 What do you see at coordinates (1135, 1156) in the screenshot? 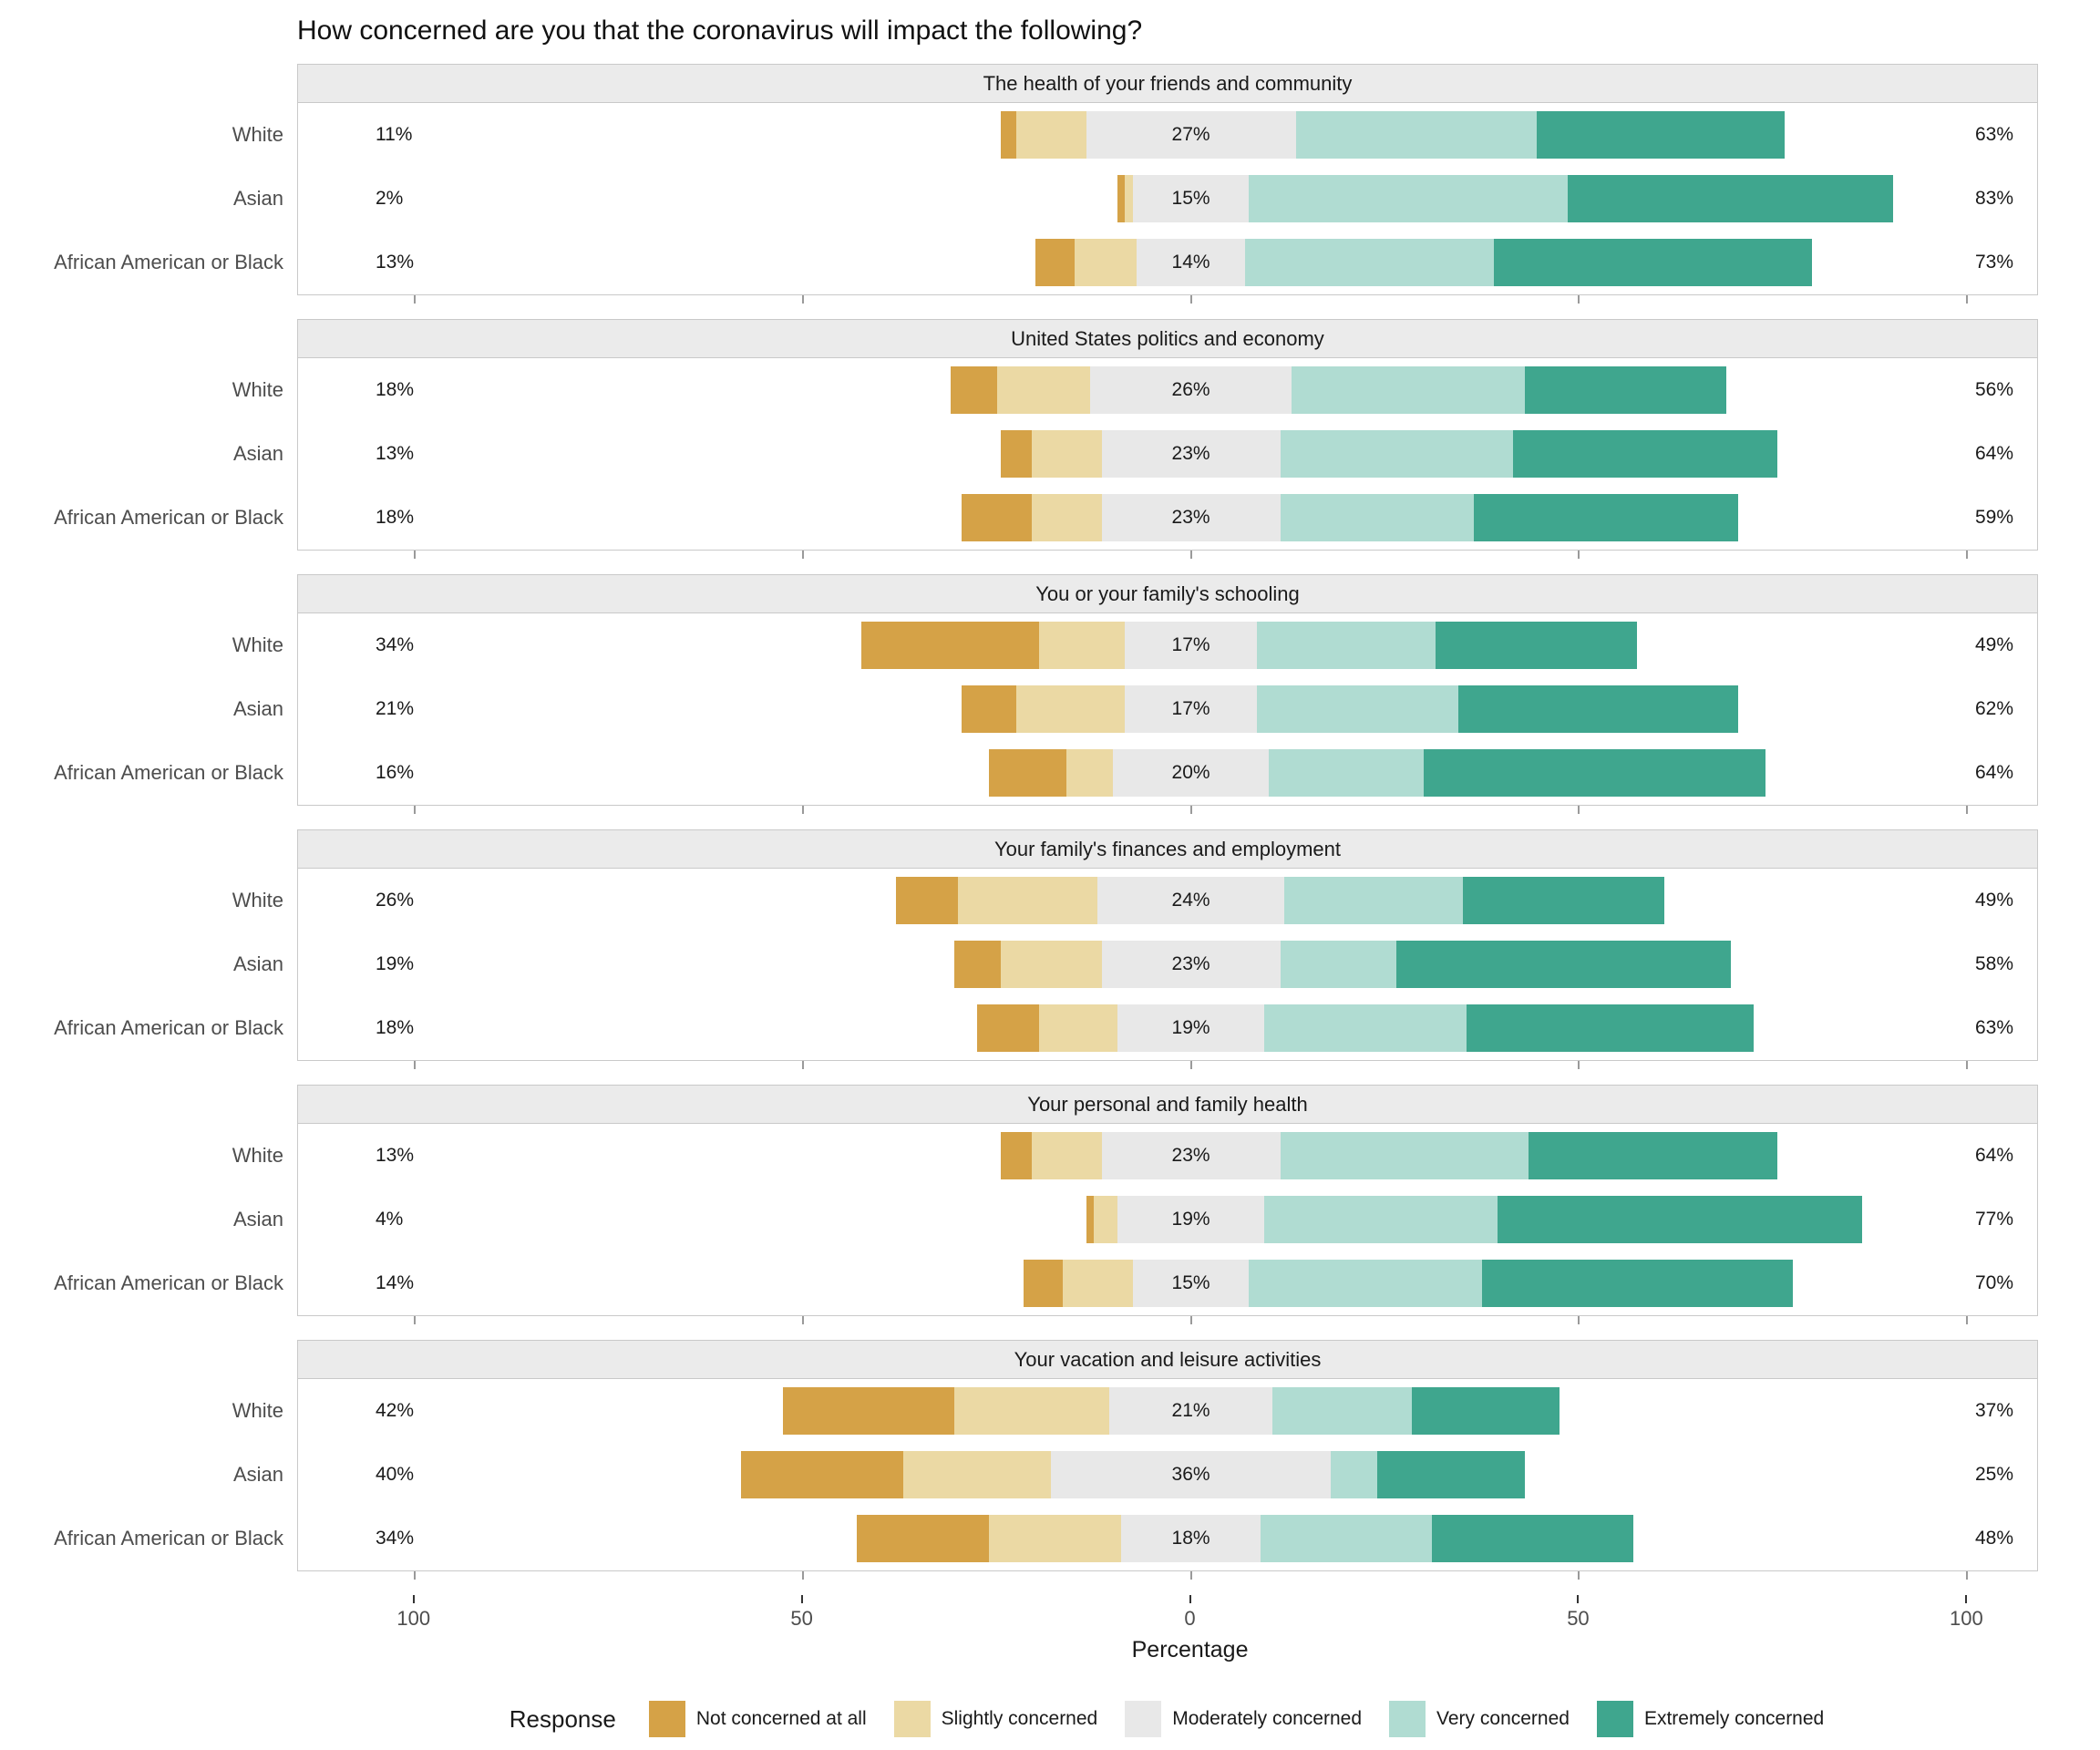
I see `bar-row: White 13% 23% 64%` at bounding box center [1135, 1156].